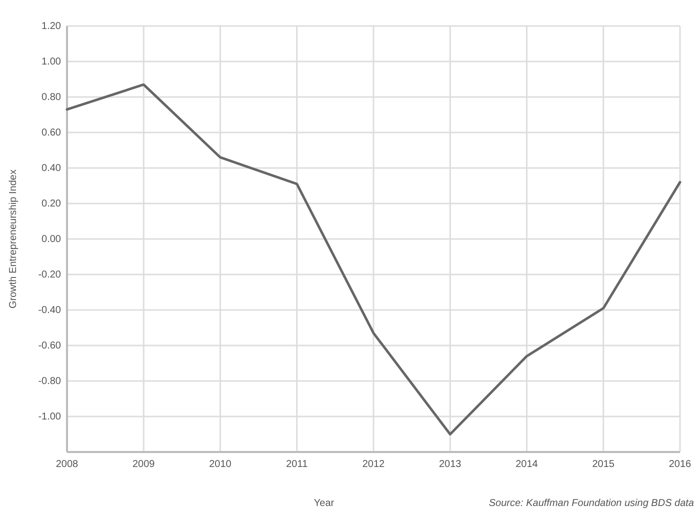 The width and height of the screenshot is (698, 516). I want to click on x-axis-title: Year, so click(324, 503).